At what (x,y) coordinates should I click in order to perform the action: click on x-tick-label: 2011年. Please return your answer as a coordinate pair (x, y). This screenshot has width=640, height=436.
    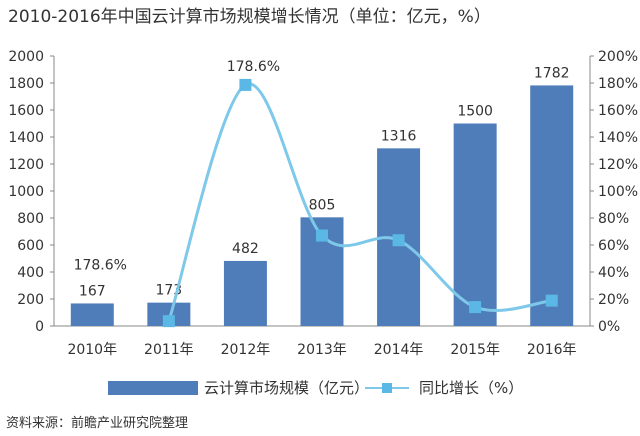
    Looking at the image, I should click on (169, 350).